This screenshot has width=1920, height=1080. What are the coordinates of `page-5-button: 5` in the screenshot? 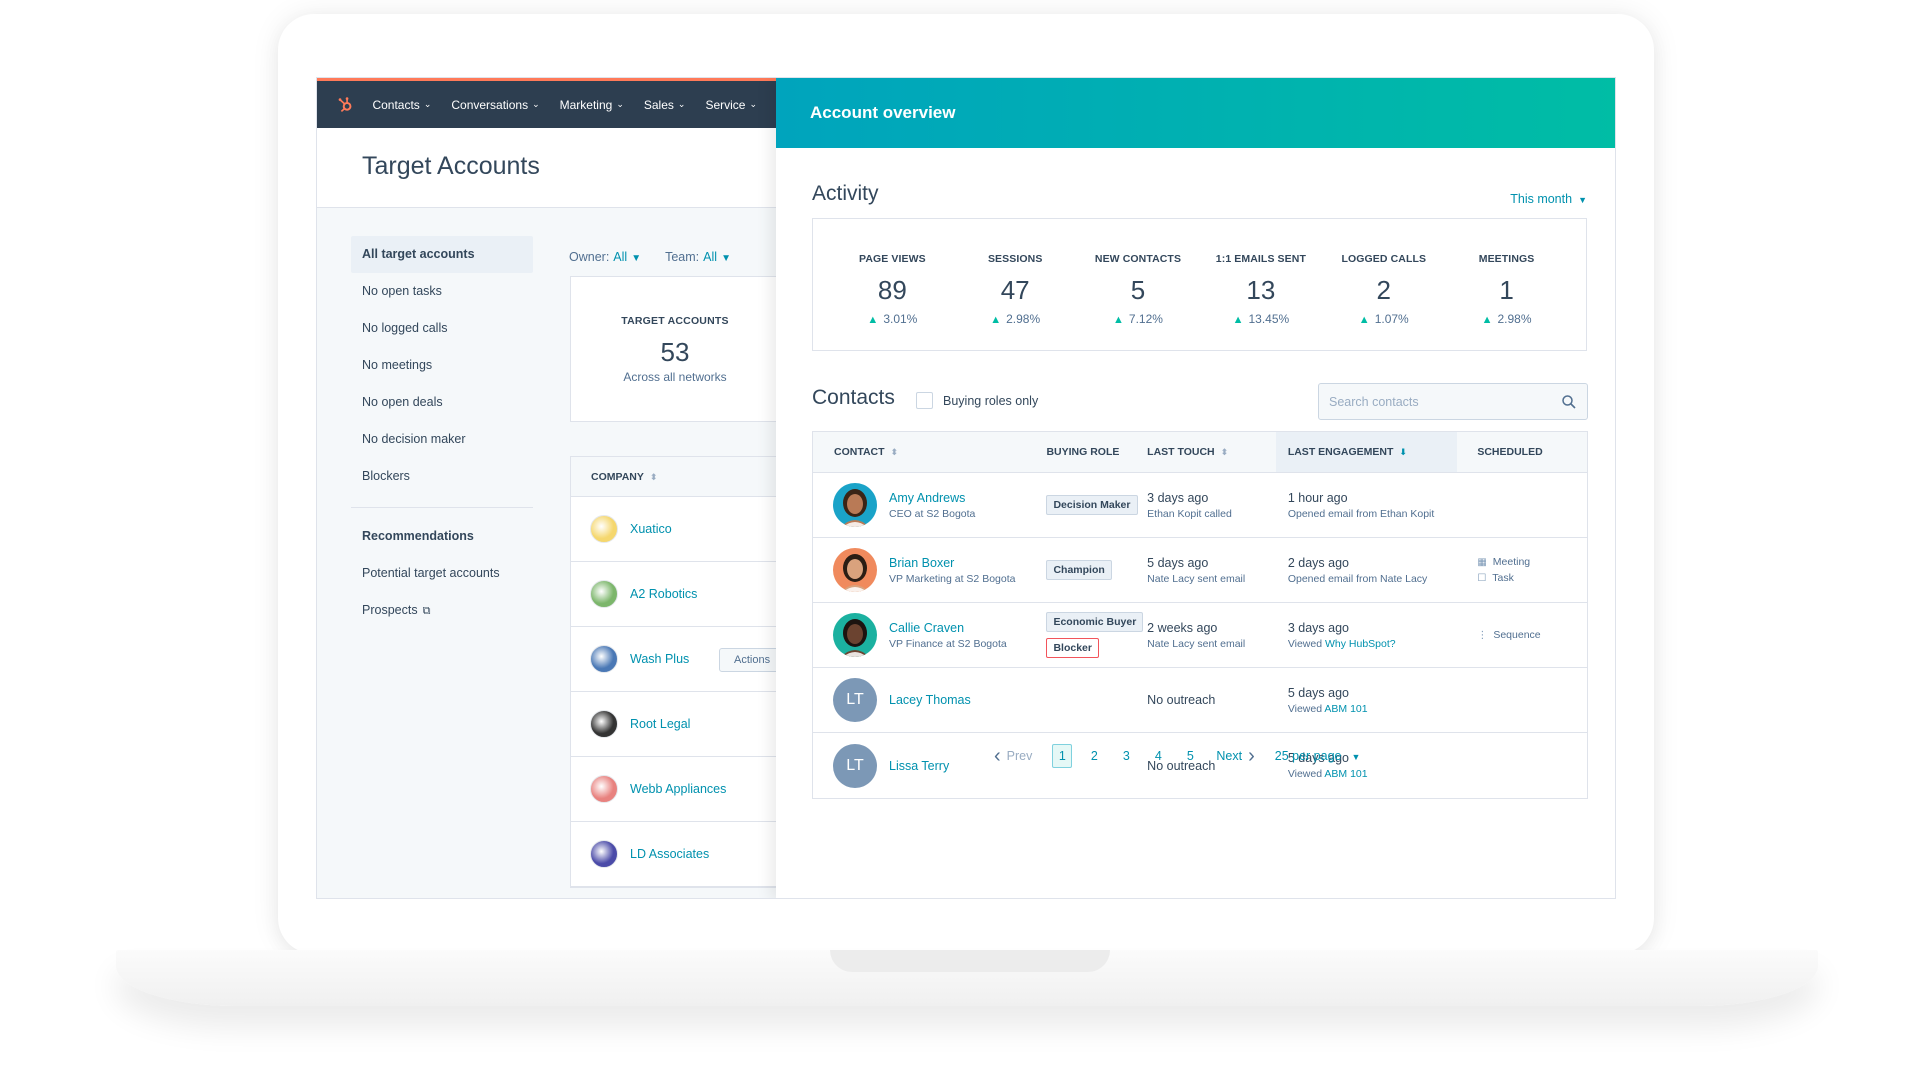 It's located at (1190, 756).